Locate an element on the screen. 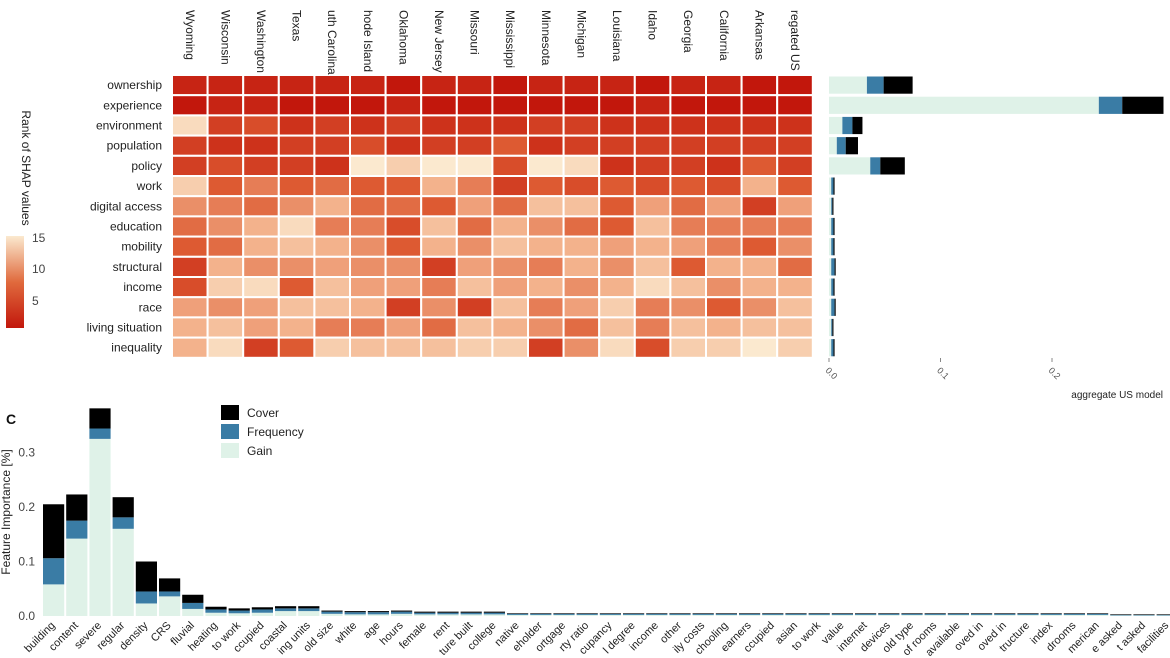 The height and width of the screenshot is (658, 1170). legend-swatch-cover is located at coordinates (230, 412).